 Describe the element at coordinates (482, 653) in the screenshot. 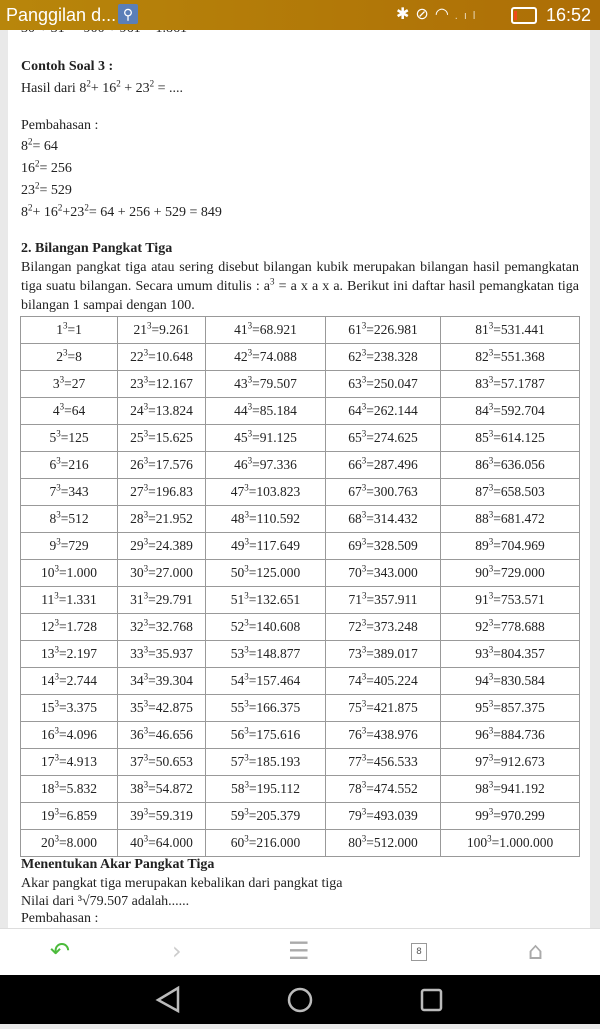

I see `cell-base: 93` at that location.